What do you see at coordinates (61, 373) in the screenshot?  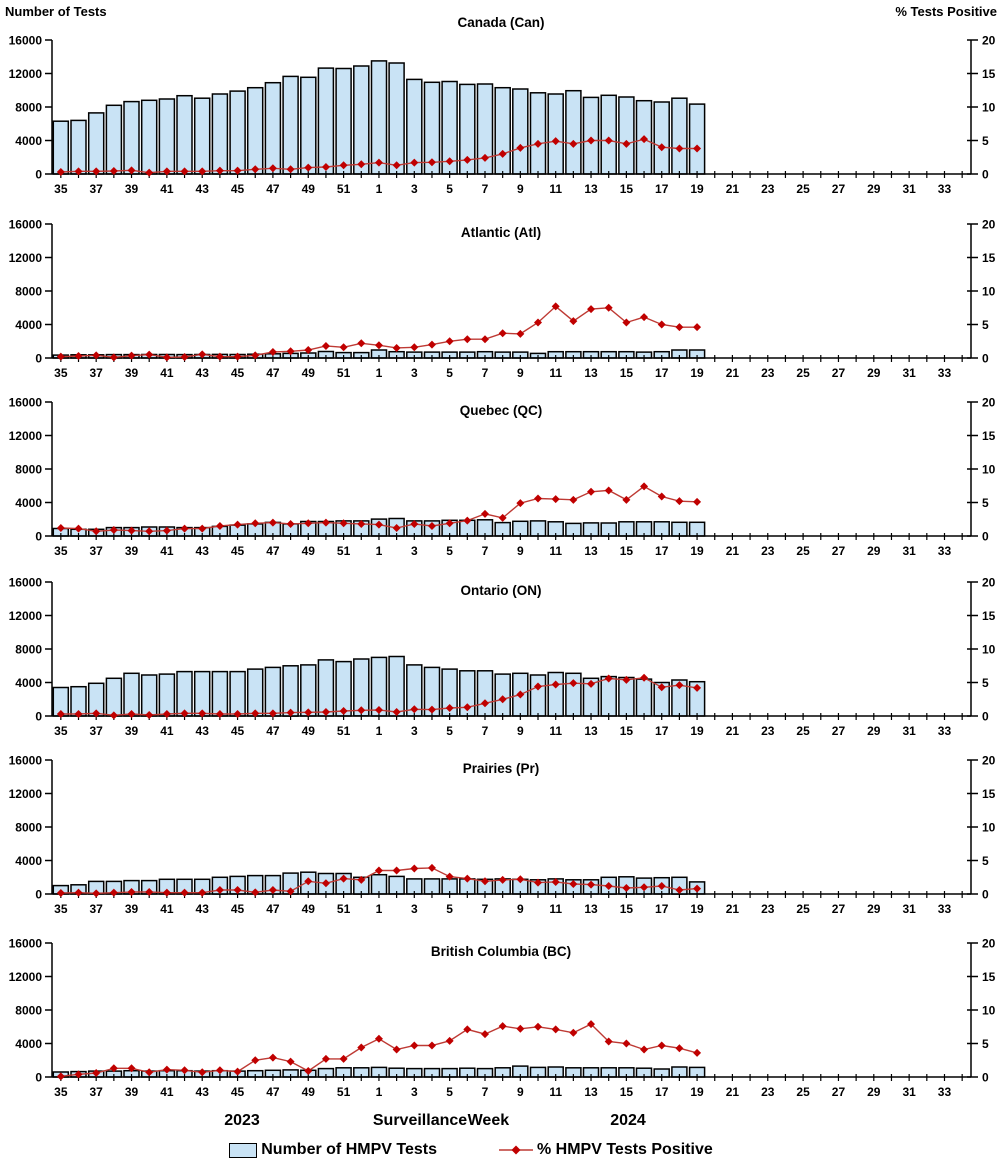 I see `week-tick-label: 35` at bounding box center [61, 373].